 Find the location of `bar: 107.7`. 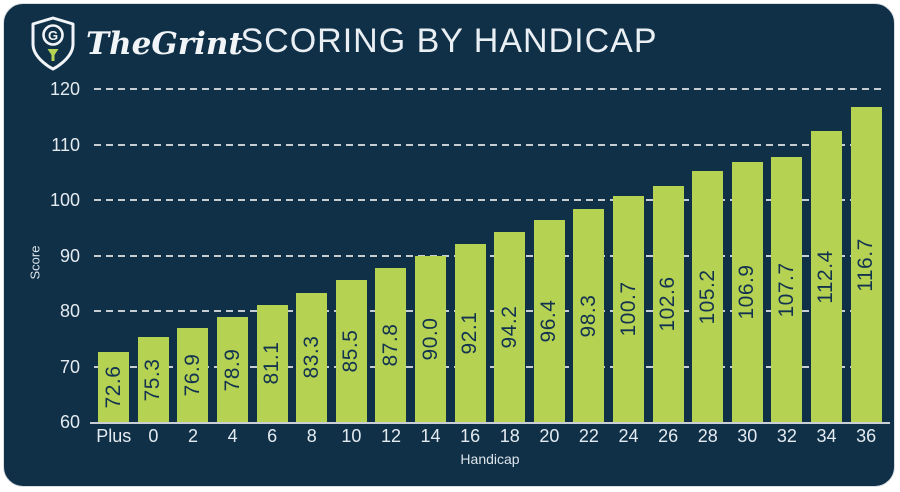

bar: 107.7 is located at coordinates (787, 289).